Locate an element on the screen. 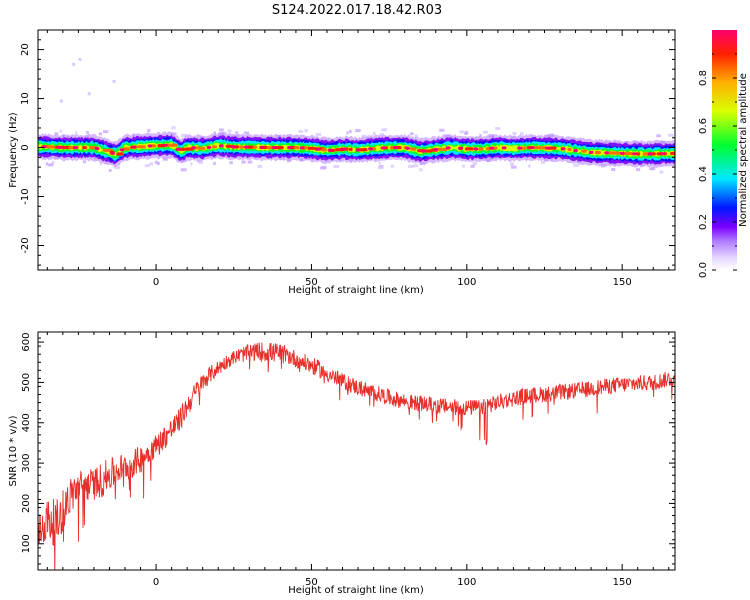 The image size is (750, 600). spectrogram-y-tick-label: 0 is located at coordinates (25, 147).